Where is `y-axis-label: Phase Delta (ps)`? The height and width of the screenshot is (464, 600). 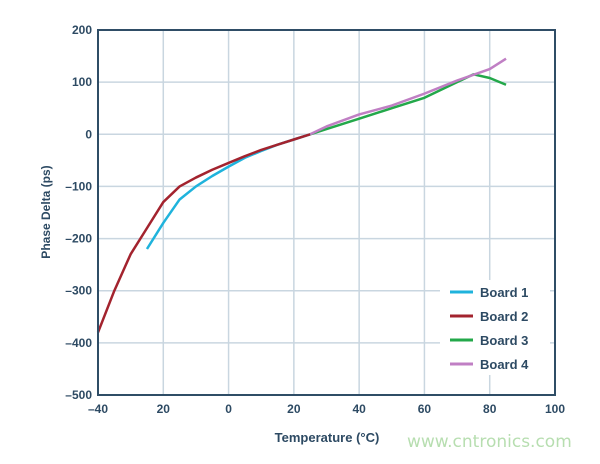
y-axis-label: Phase Delta (ps) is located at coordinates (46, 211).